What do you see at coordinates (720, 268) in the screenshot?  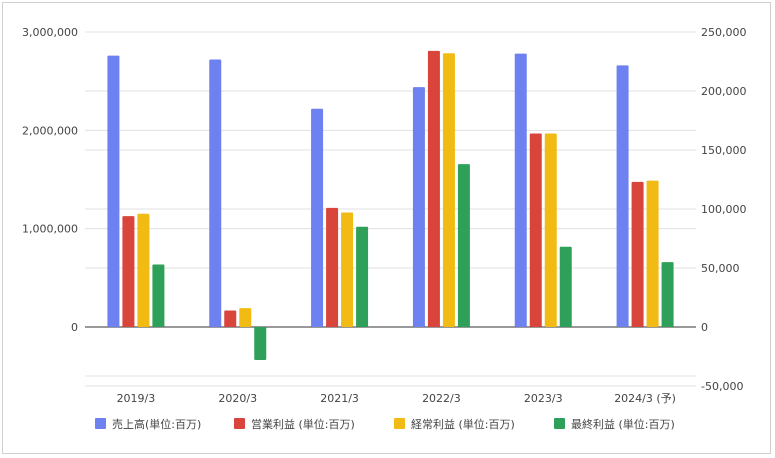 I see `right-axis-tick-label: 50,000` at bounding box center [720, 268].